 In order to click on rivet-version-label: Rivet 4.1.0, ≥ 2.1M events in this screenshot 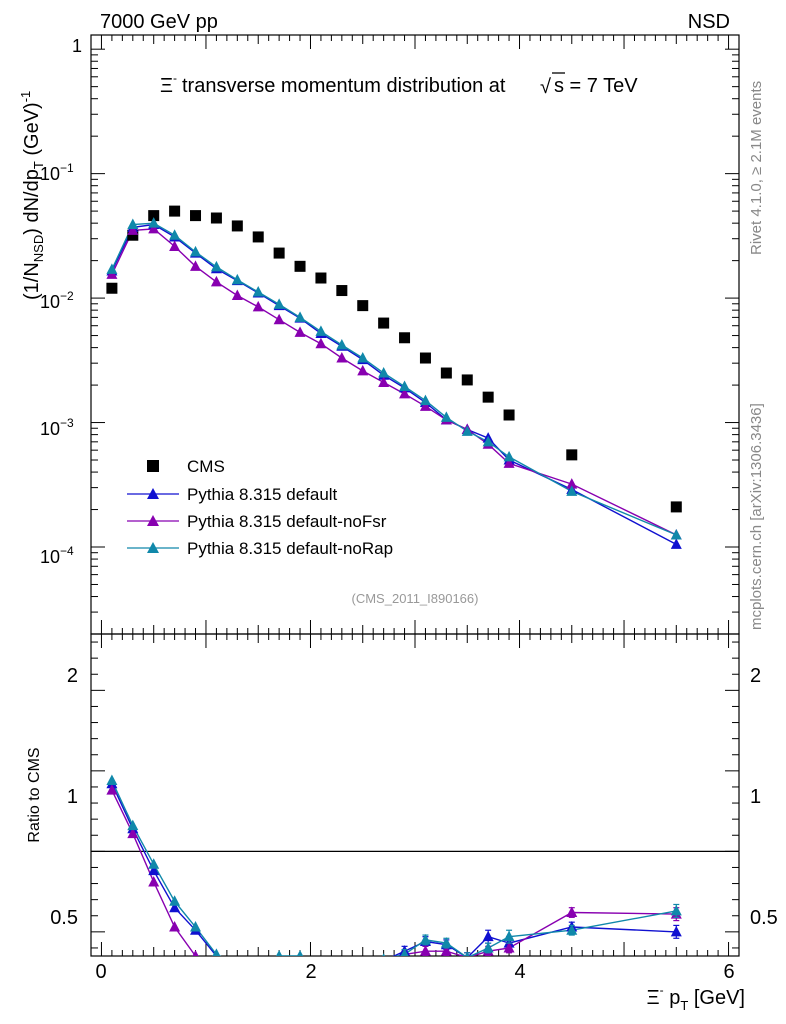, I will do `click(756, 168)`.